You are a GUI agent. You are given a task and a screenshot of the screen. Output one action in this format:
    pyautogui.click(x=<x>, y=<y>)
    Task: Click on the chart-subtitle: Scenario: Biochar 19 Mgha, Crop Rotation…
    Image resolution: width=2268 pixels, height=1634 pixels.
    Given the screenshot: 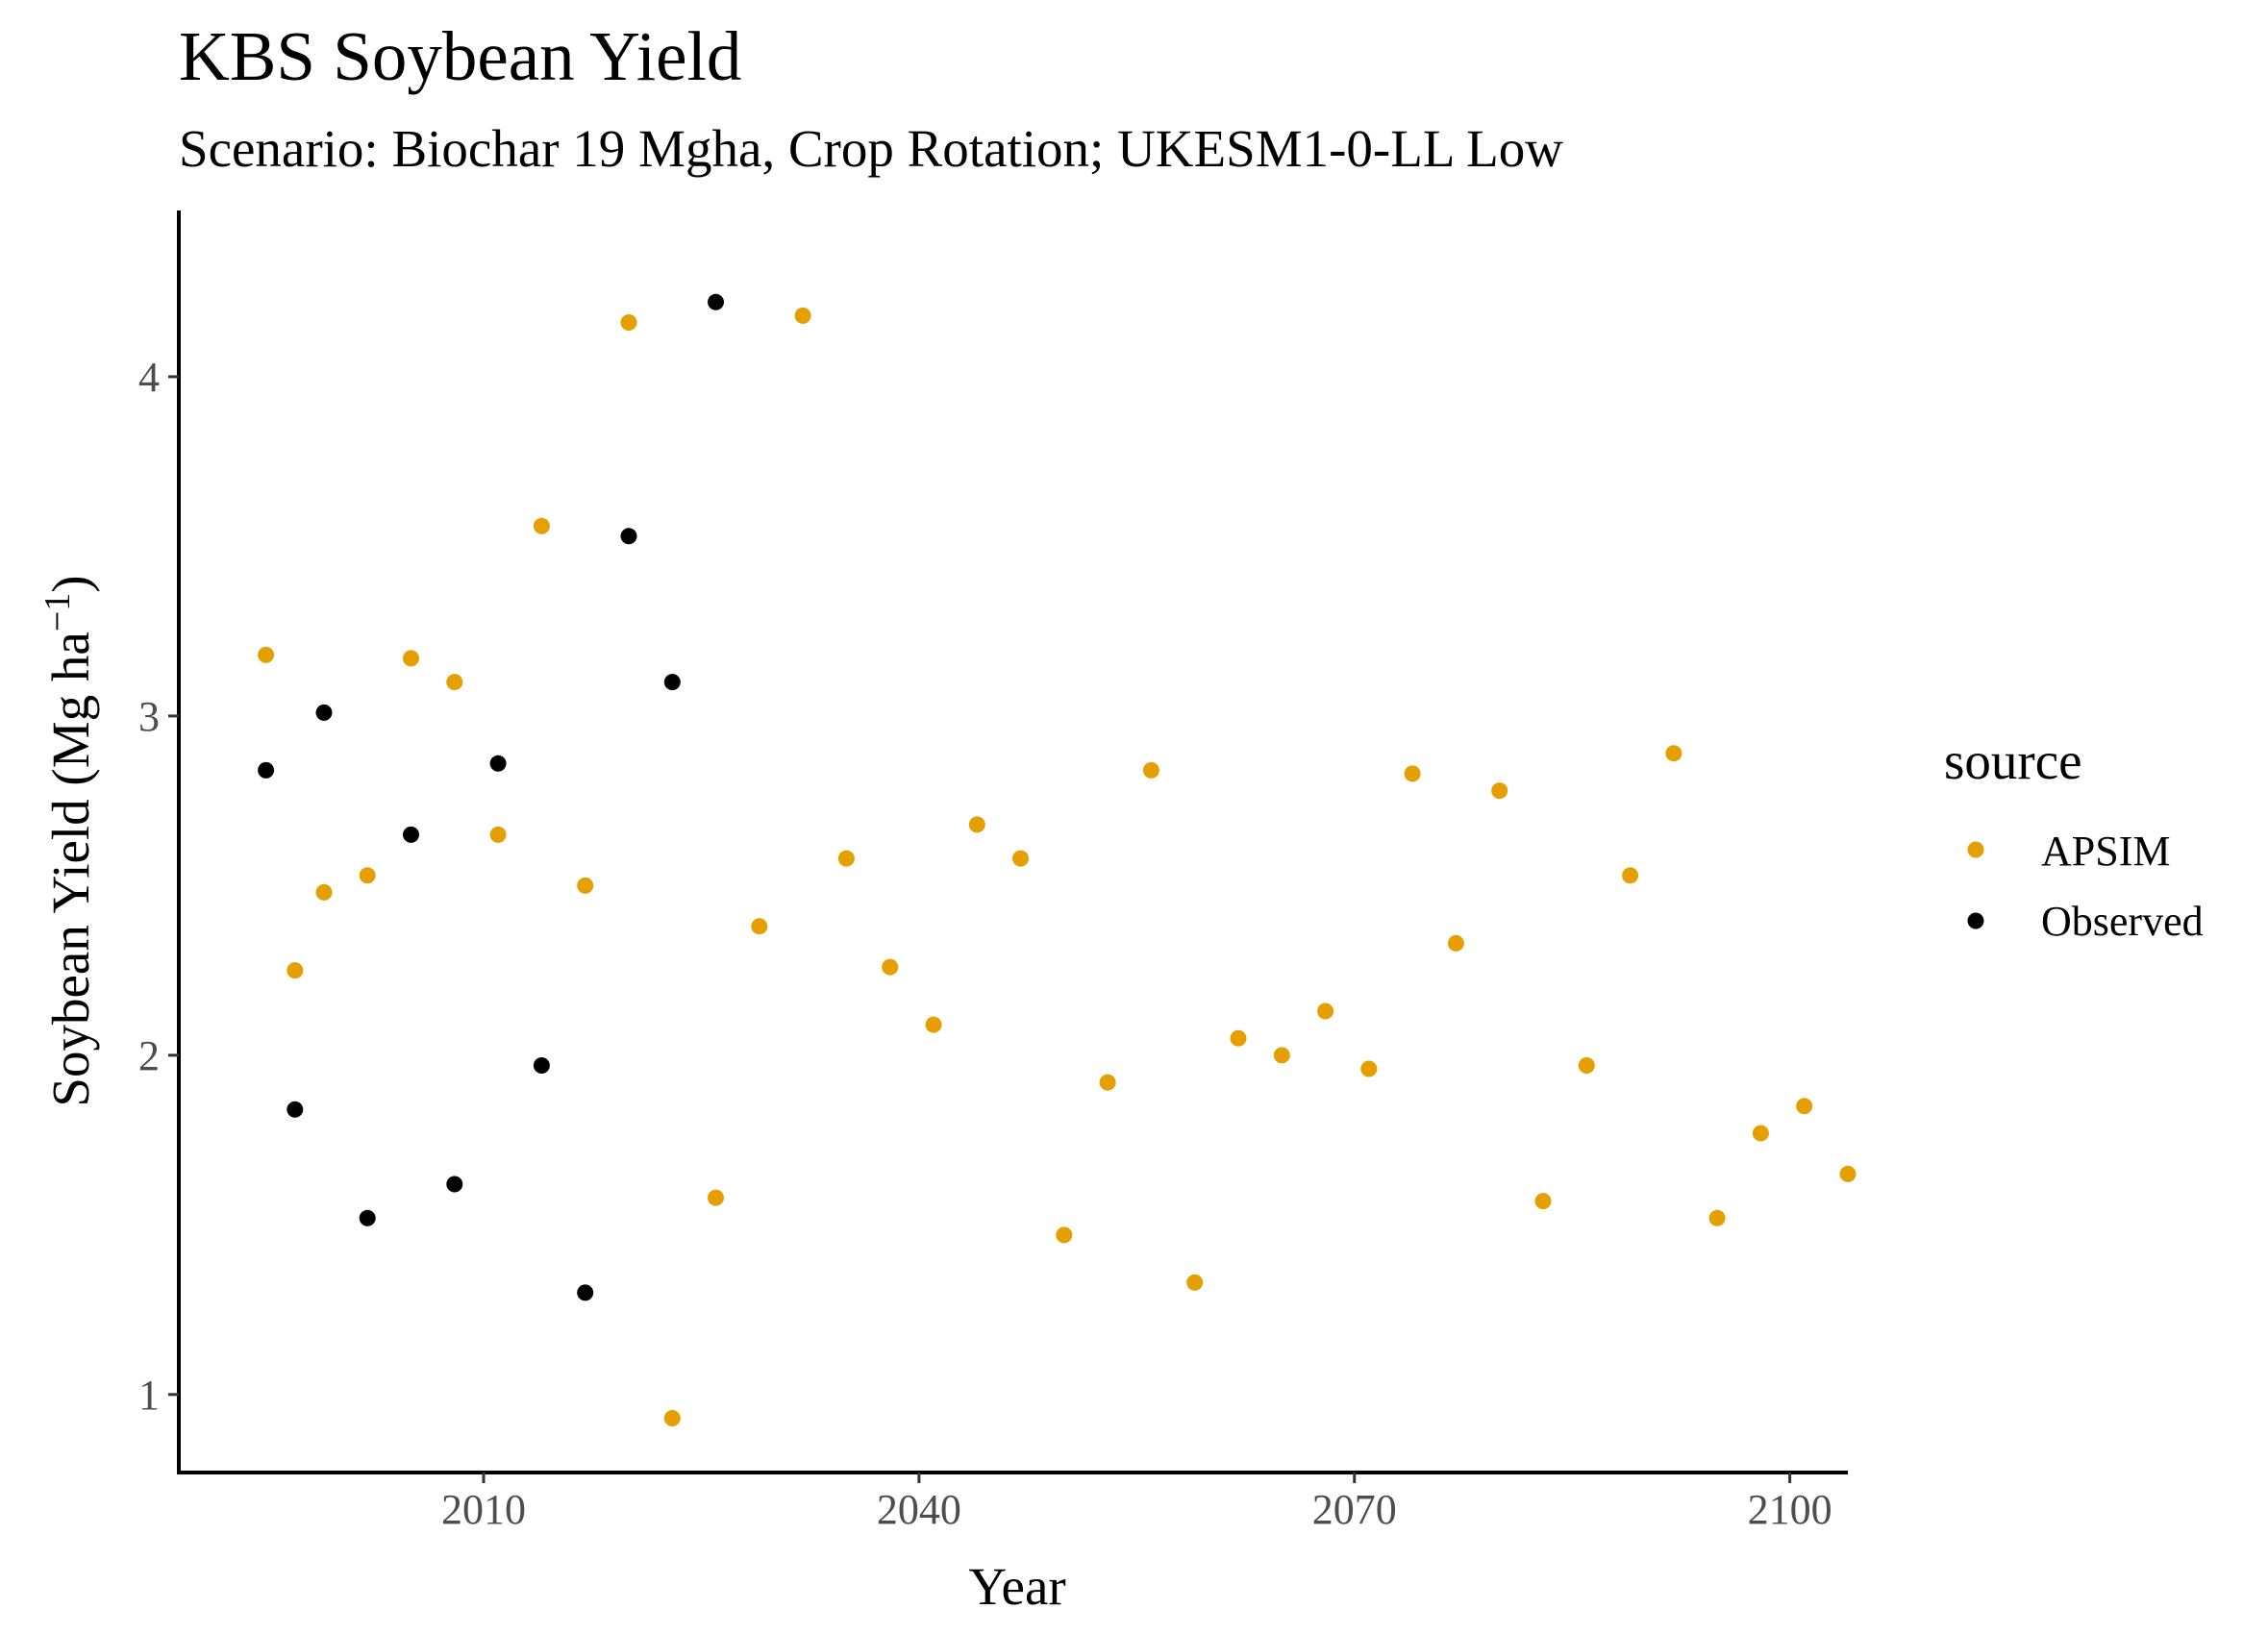 What is the action you would take?
    pyautogui.click(x=871, y=148)
    